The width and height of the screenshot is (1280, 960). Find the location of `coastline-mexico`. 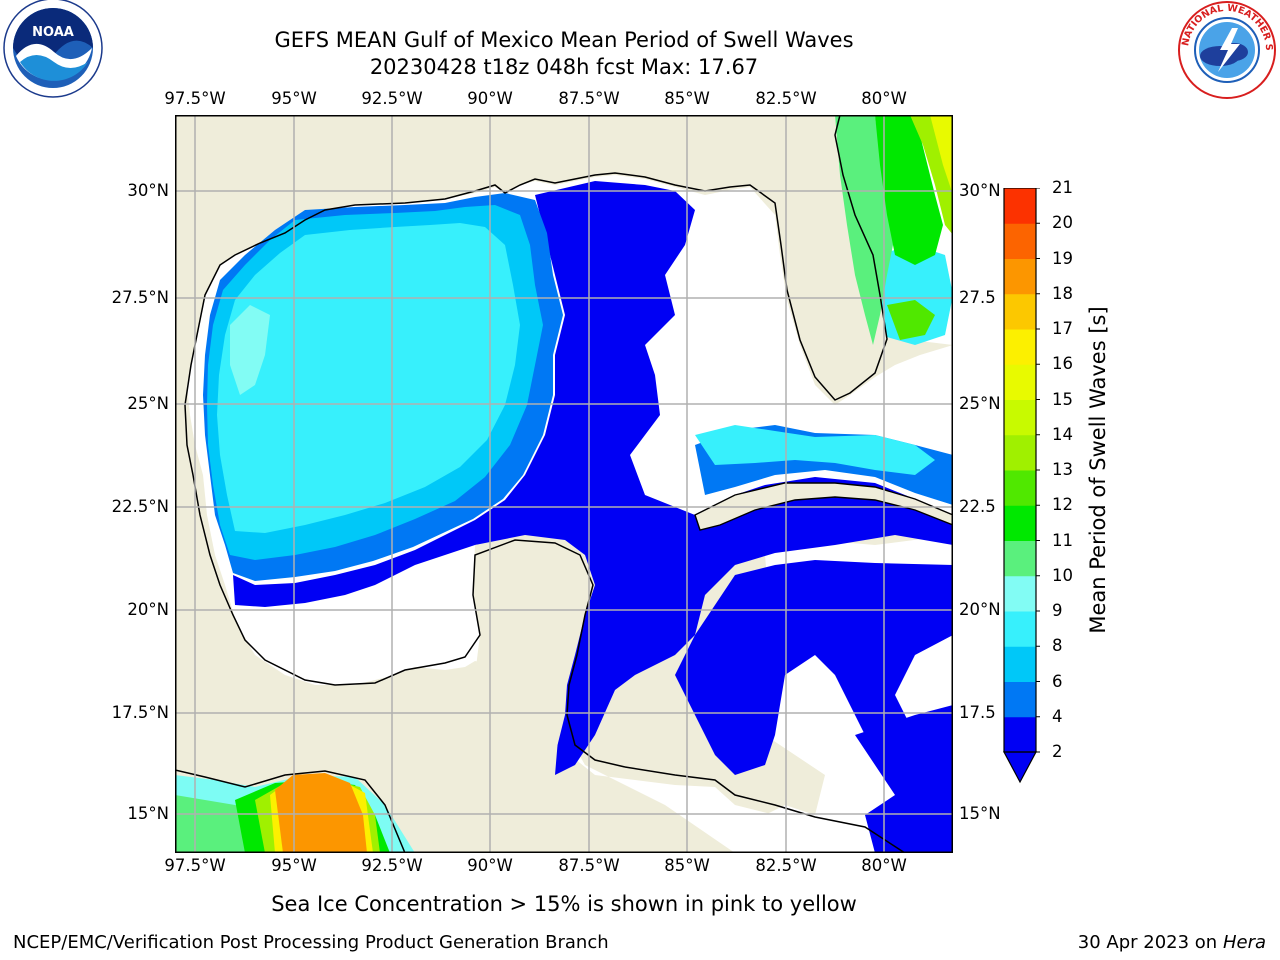

coastline-mexico is located at coordinates (405, 586).